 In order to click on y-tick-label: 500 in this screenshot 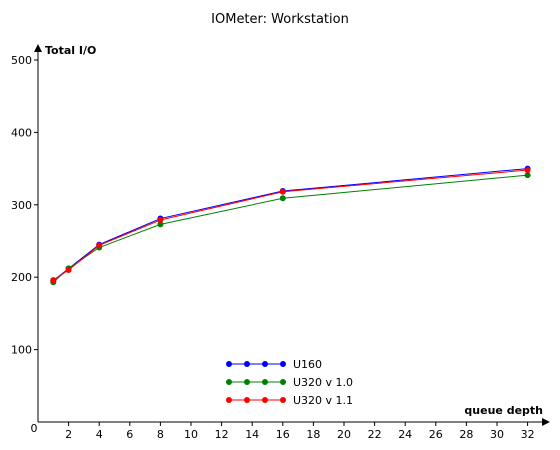, I will do `click(21, 60)`.